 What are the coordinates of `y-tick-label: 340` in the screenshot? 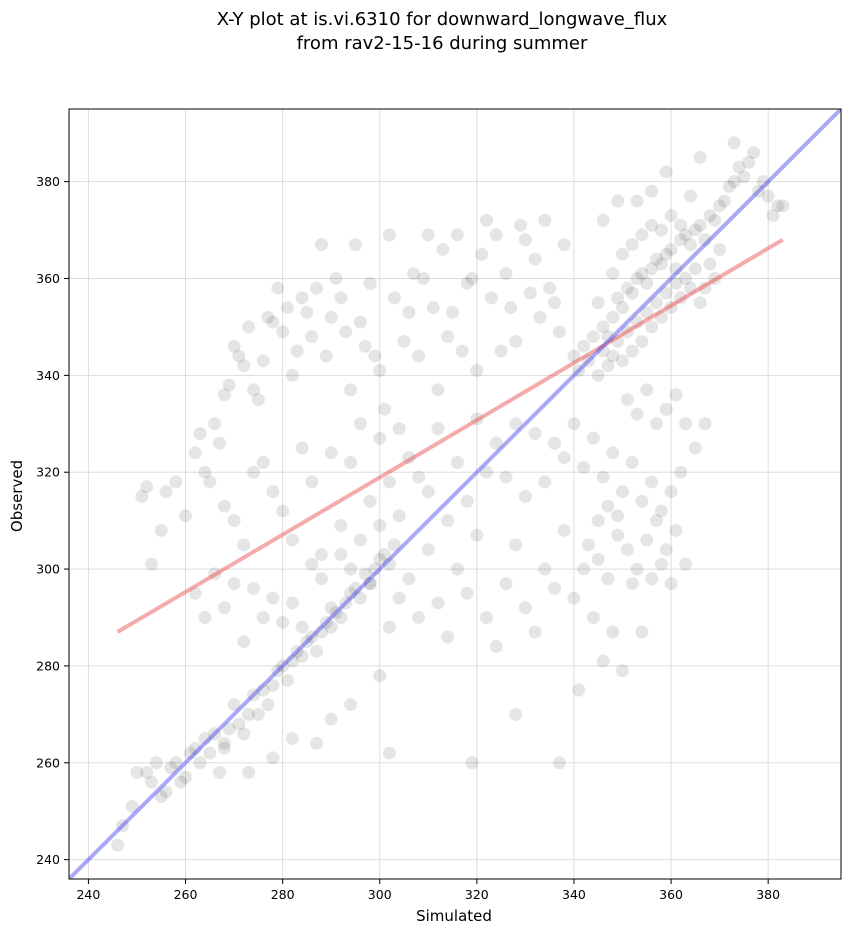 It's located at (48, 375).